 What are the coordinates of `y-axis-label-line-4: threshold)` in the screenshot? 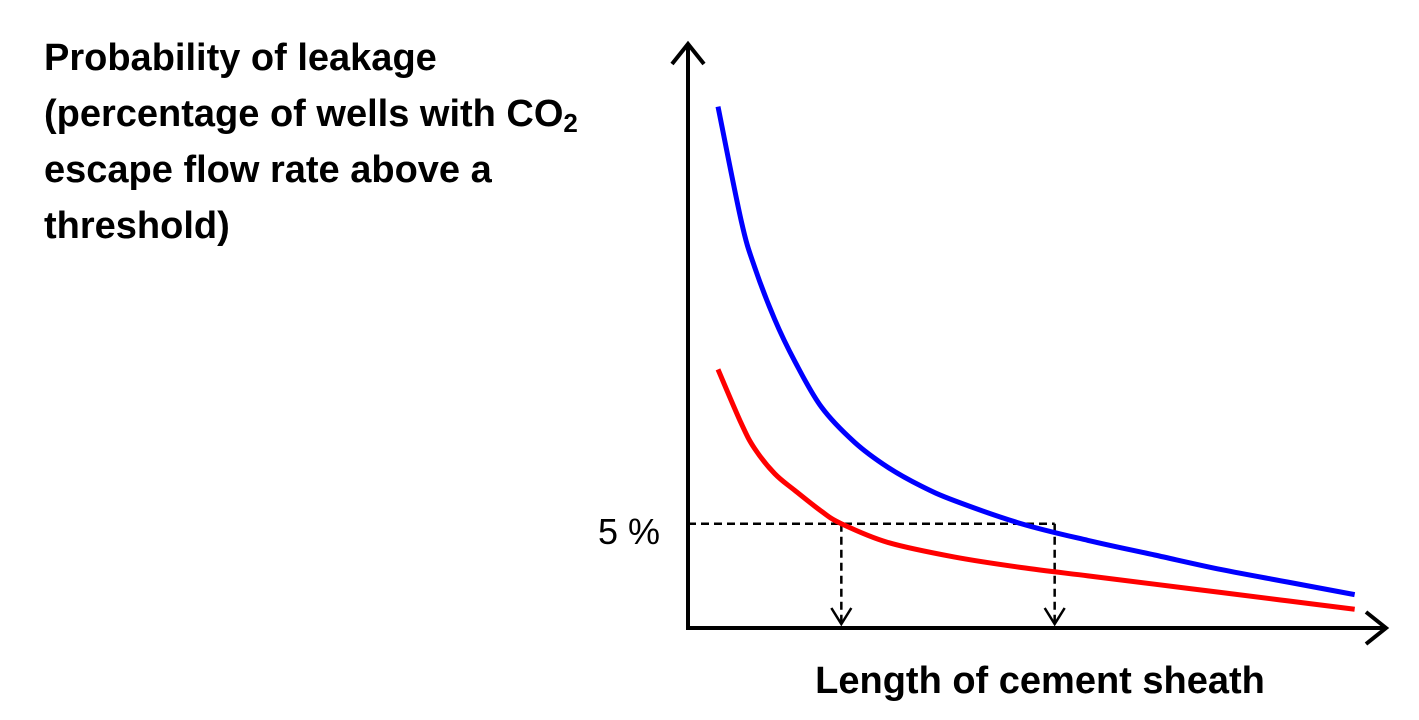 It's located at (137, 226).